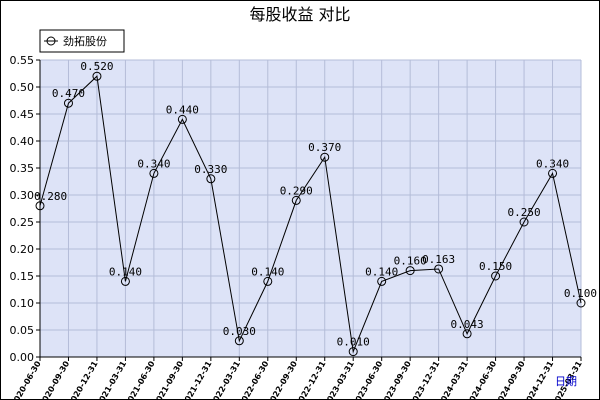  Describe the element at coordinates (467, 324) in the screenshot. I see `data-label: 0.043` at that location.